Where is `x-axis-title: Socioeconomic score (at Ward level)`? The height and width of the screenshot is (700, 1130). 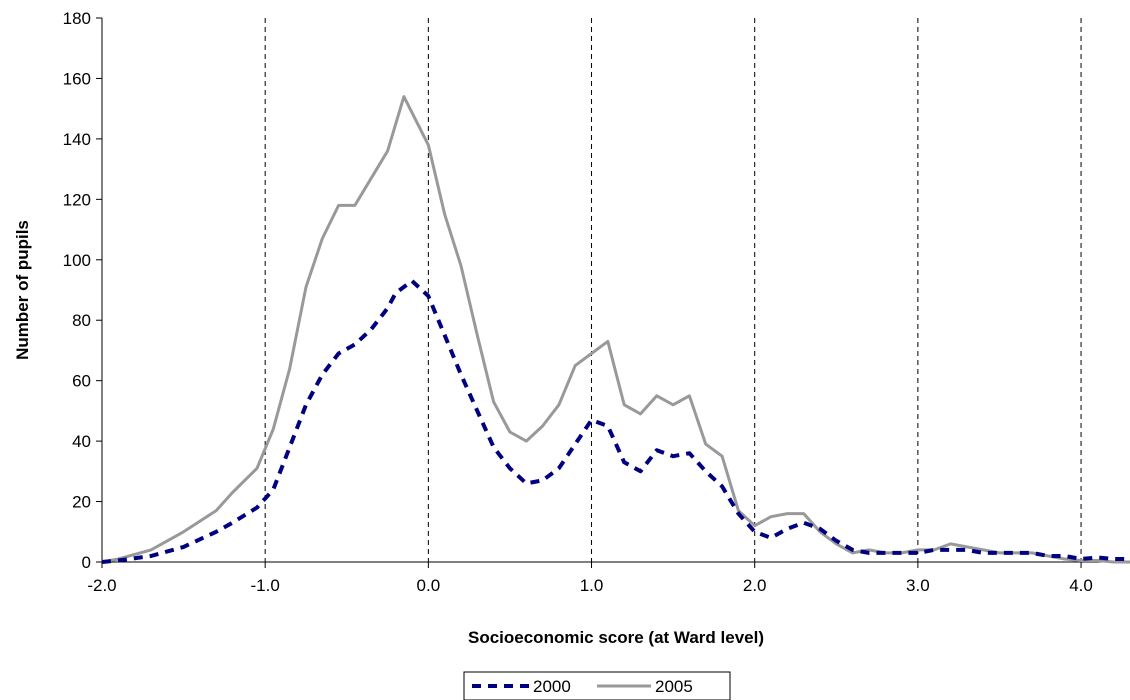
x-axis-title: Socioeconomic score (at Ward level) is located at coordinates (616, 637).